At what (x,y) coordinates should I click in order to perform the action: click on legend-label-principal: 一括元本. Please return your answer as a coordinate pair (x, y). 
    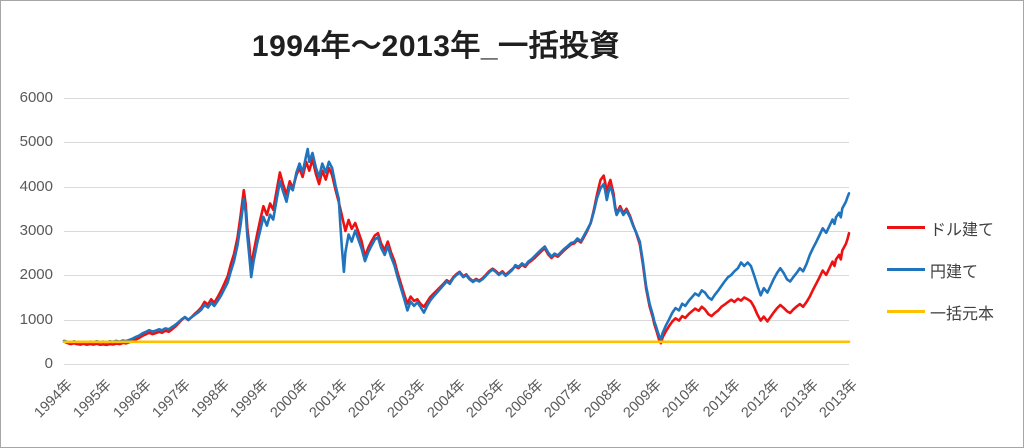
    Looking at the image, I should click on (962, 314).